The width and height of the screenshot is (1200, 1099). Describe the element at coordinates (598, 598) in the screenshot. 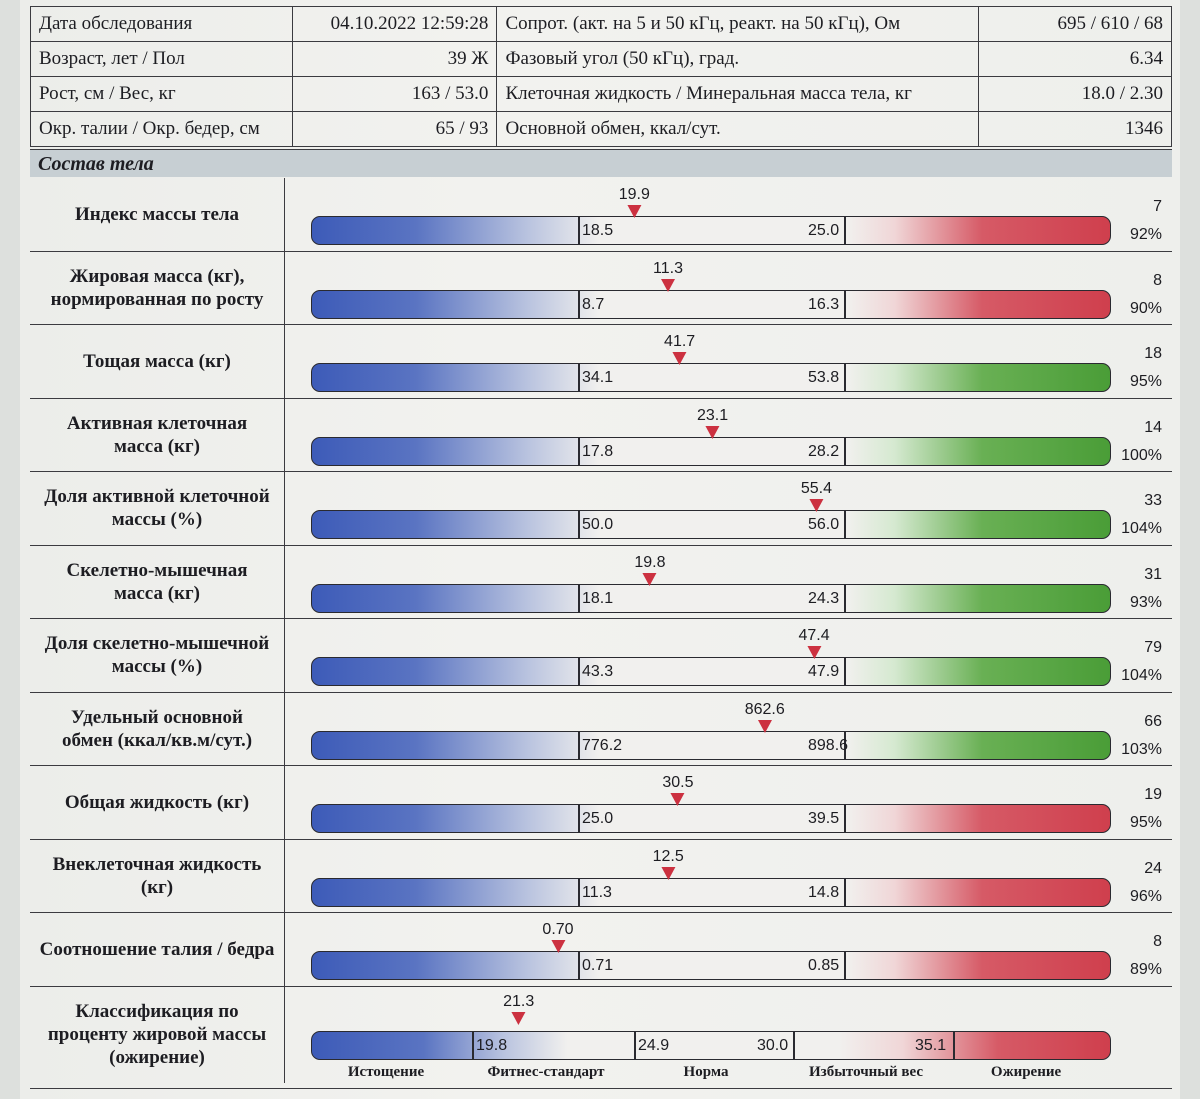

I see `range-low-value: 18.1` at that location.